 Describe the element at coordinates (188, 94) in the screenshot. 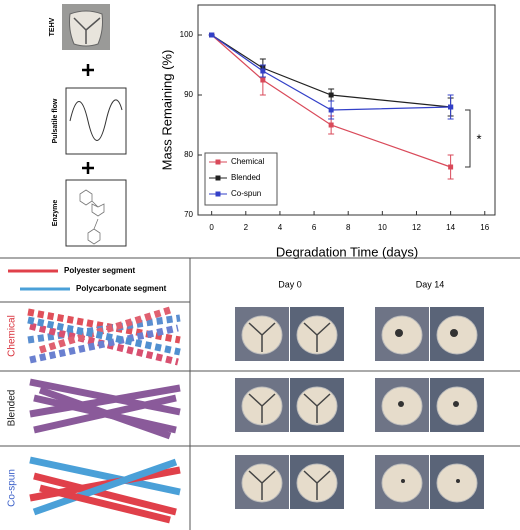

I see `y-tick-label: 90` at that location.